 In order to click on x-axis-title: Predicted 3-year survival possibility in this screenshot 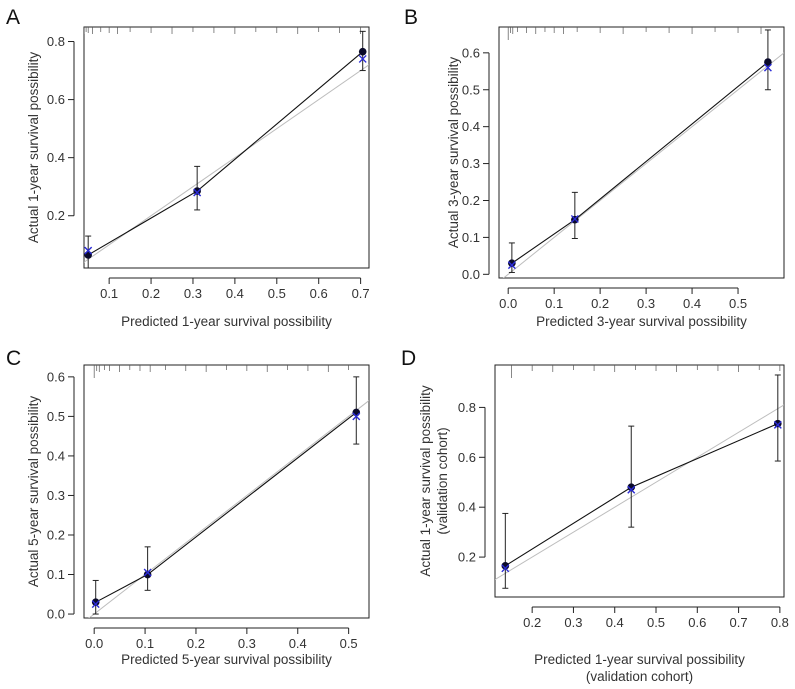, I will do `click(641, 321)`.